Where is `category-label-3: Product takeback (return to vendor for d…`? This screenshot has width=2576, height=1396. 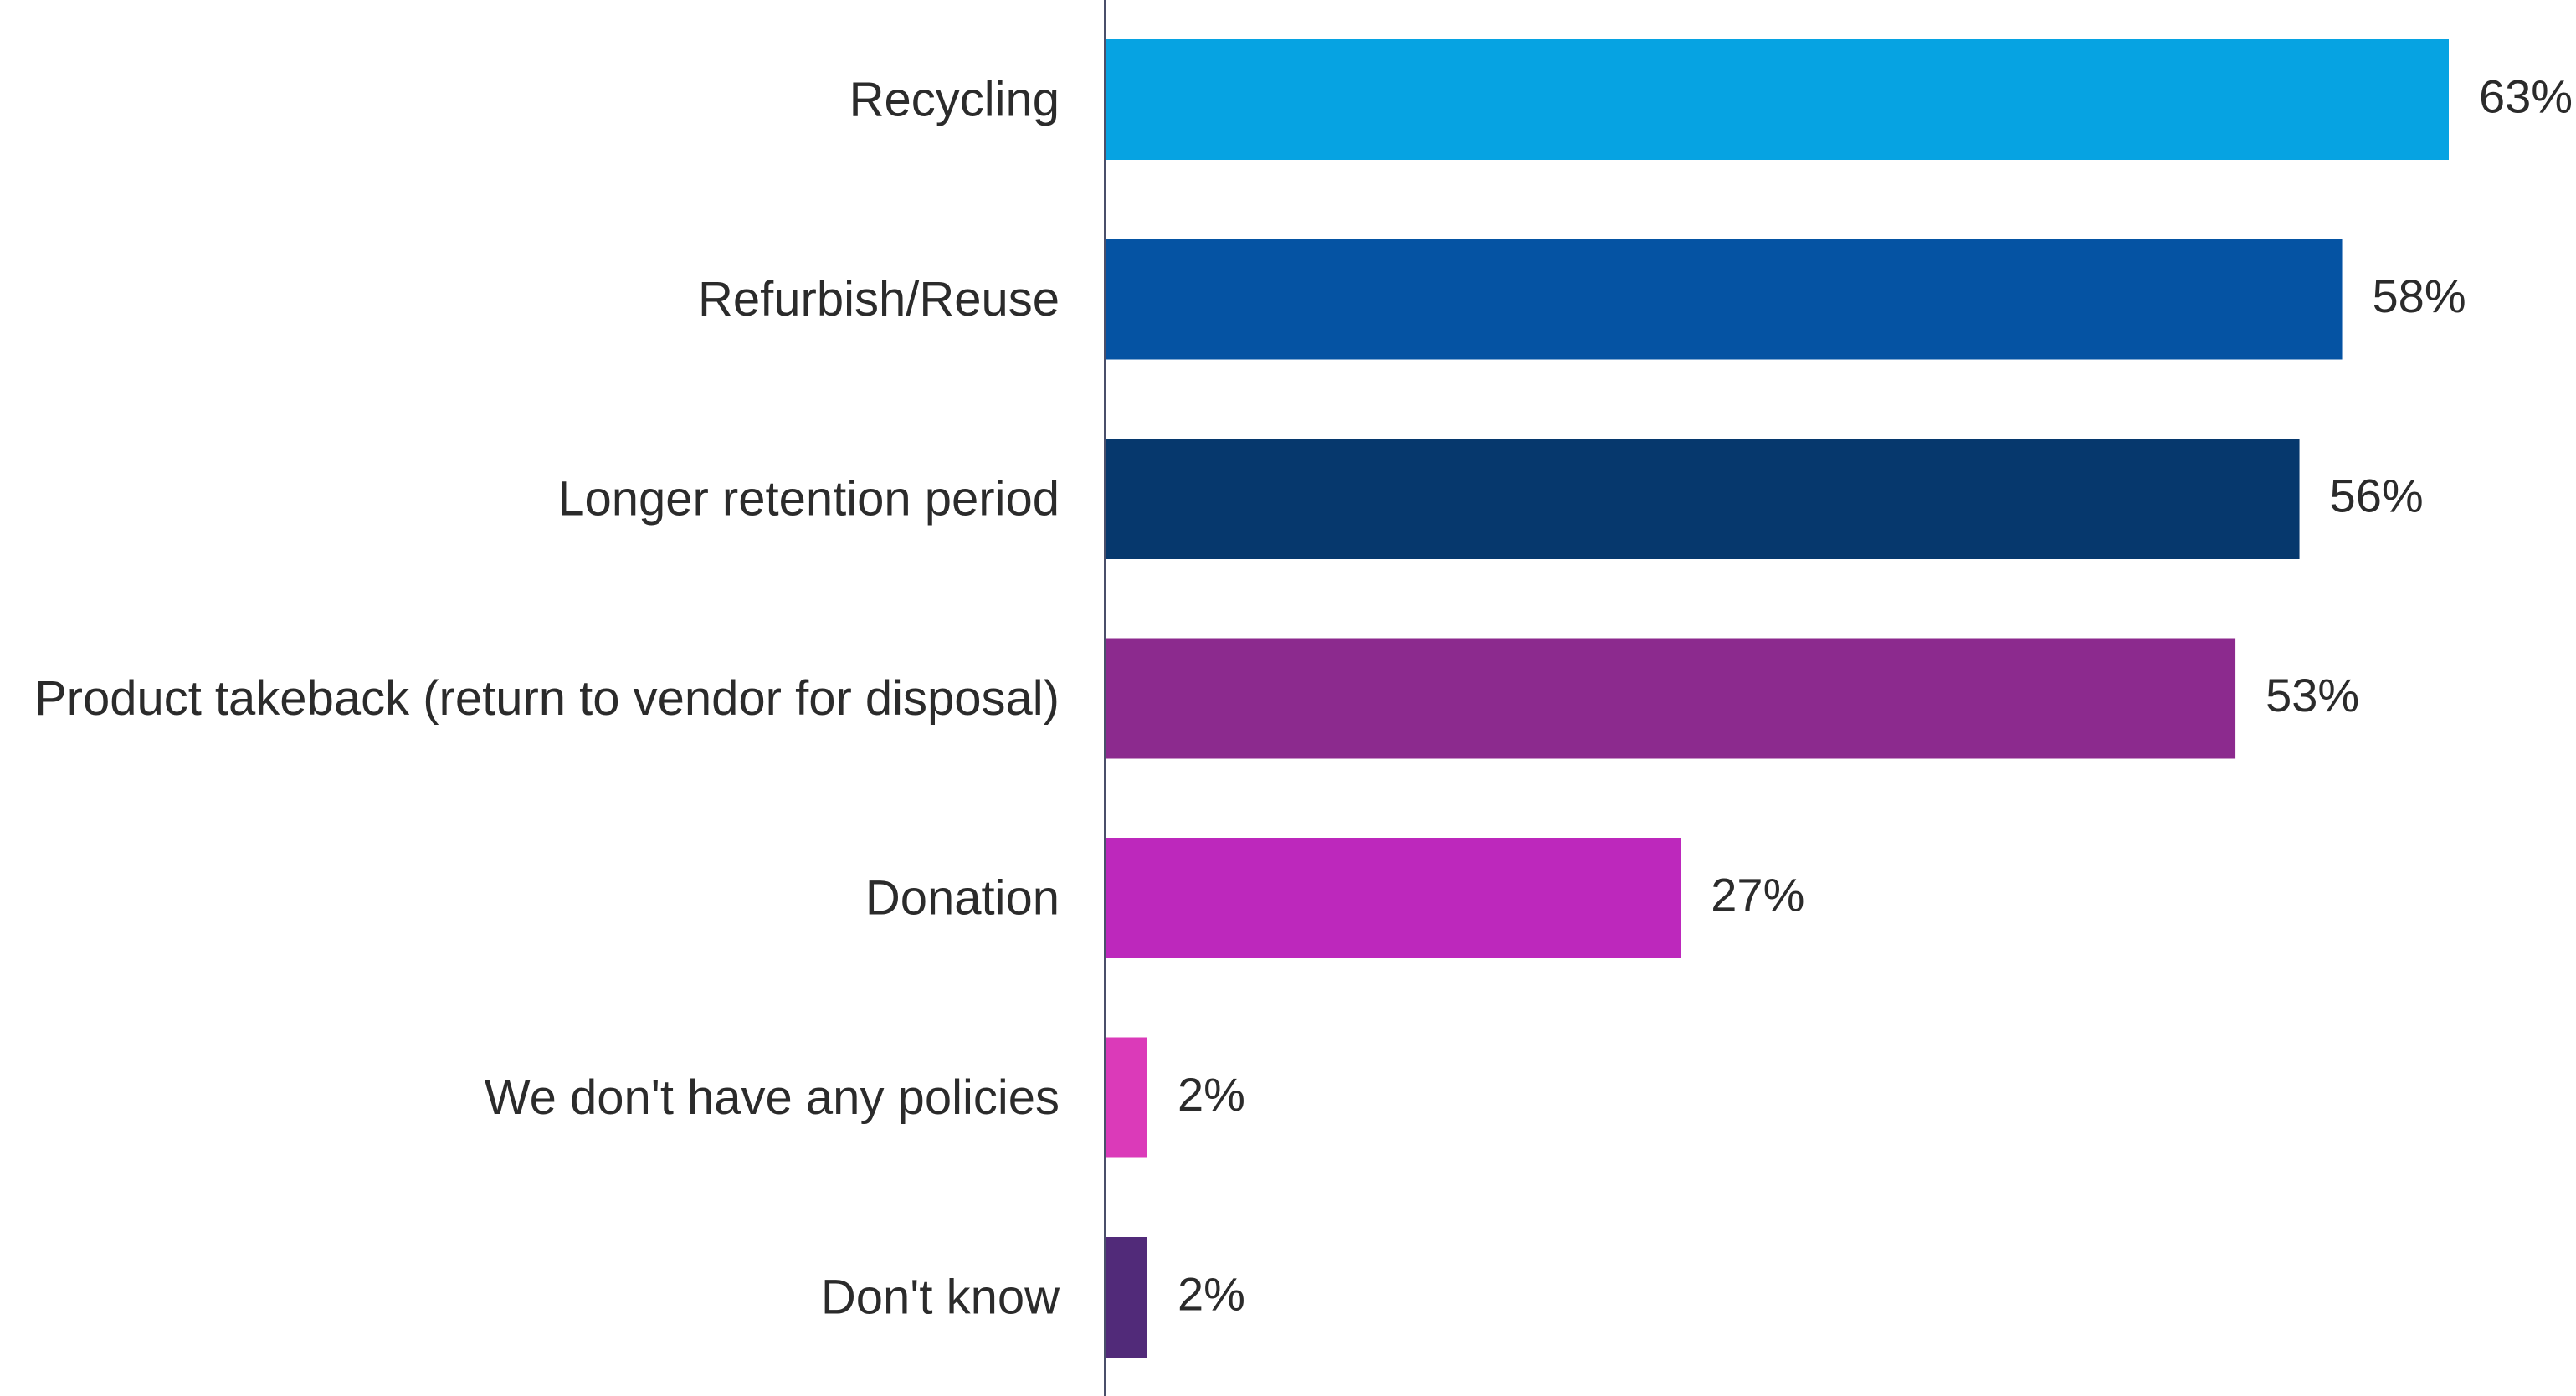
category-label-3: Product takeback (return to vendor for d… is located at coordinates (547, 698).